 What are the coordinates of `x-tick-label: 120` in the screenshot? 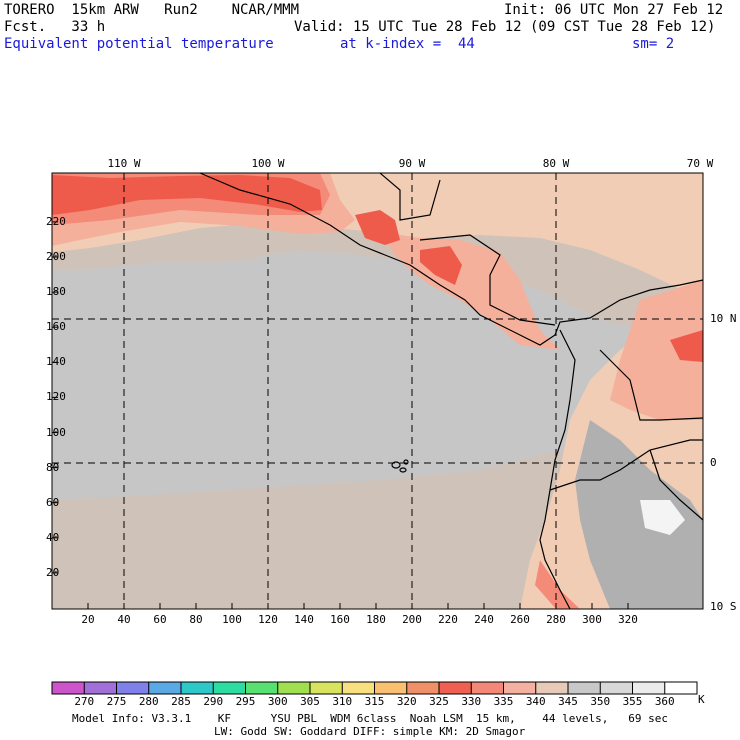 It's located at (268, 619).